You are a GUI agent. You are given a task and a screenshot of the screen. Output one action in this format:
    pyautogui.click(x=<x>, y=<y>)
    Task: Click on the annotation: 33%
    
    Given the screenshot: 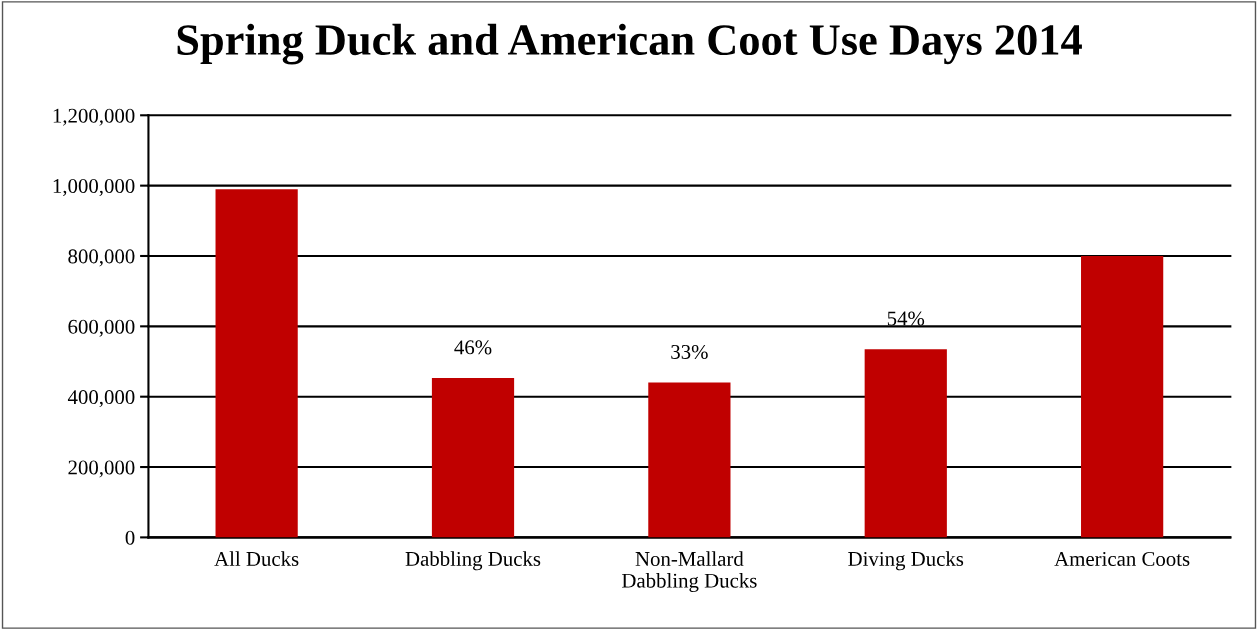 What is the action you would take?
    pyautogui.click(x=689, y=352)
    